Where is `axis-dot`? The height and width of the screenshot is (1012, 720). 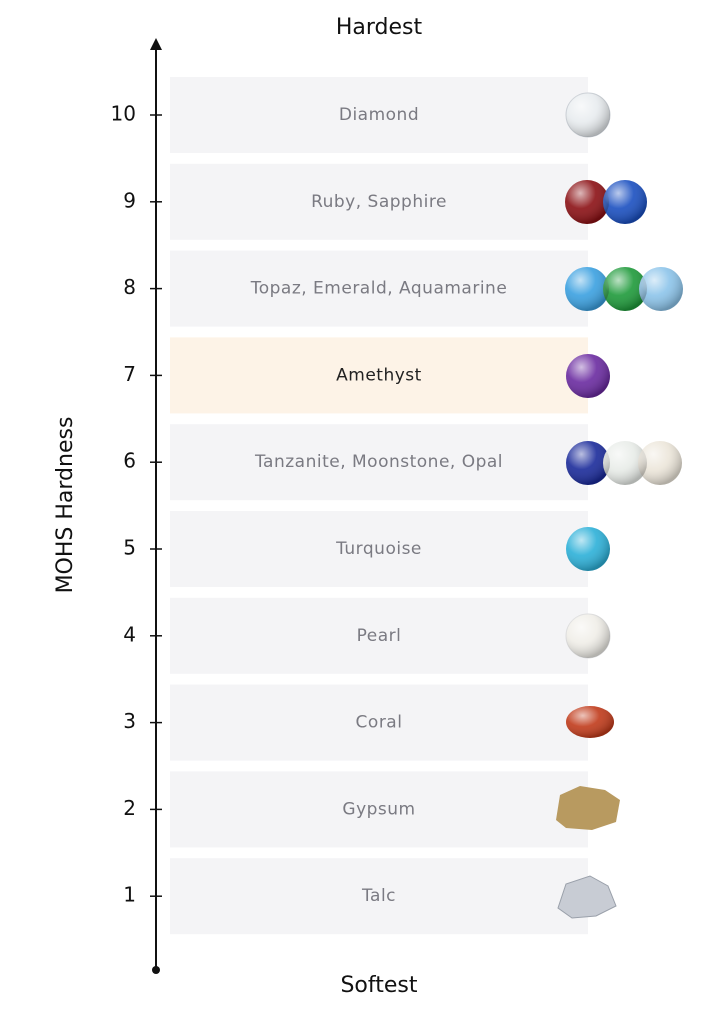
axis-dot is located at coordinates (156, 970).